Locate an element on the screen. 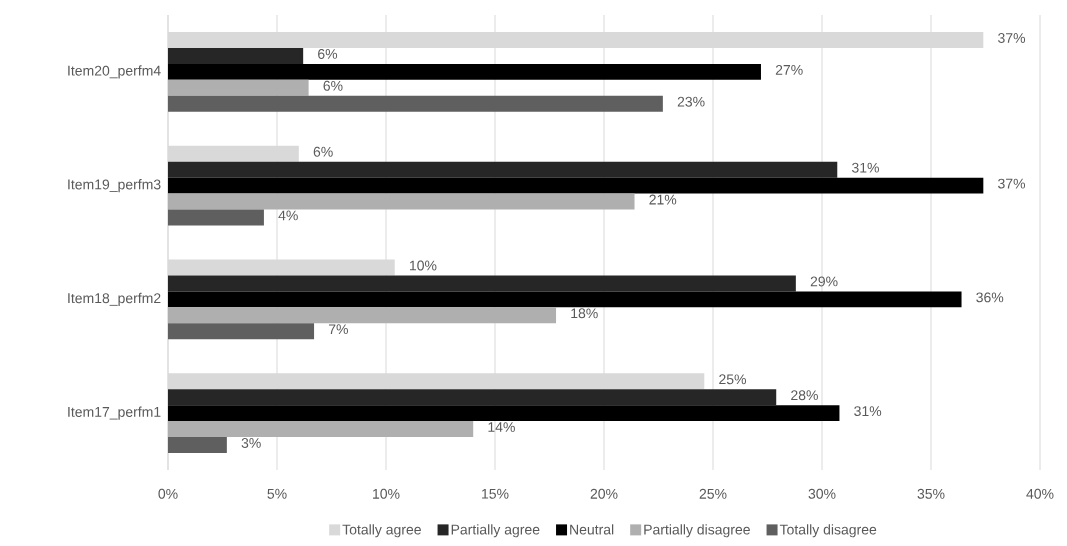  legend-label: Totally disagree is located at coordinates (828, 531).